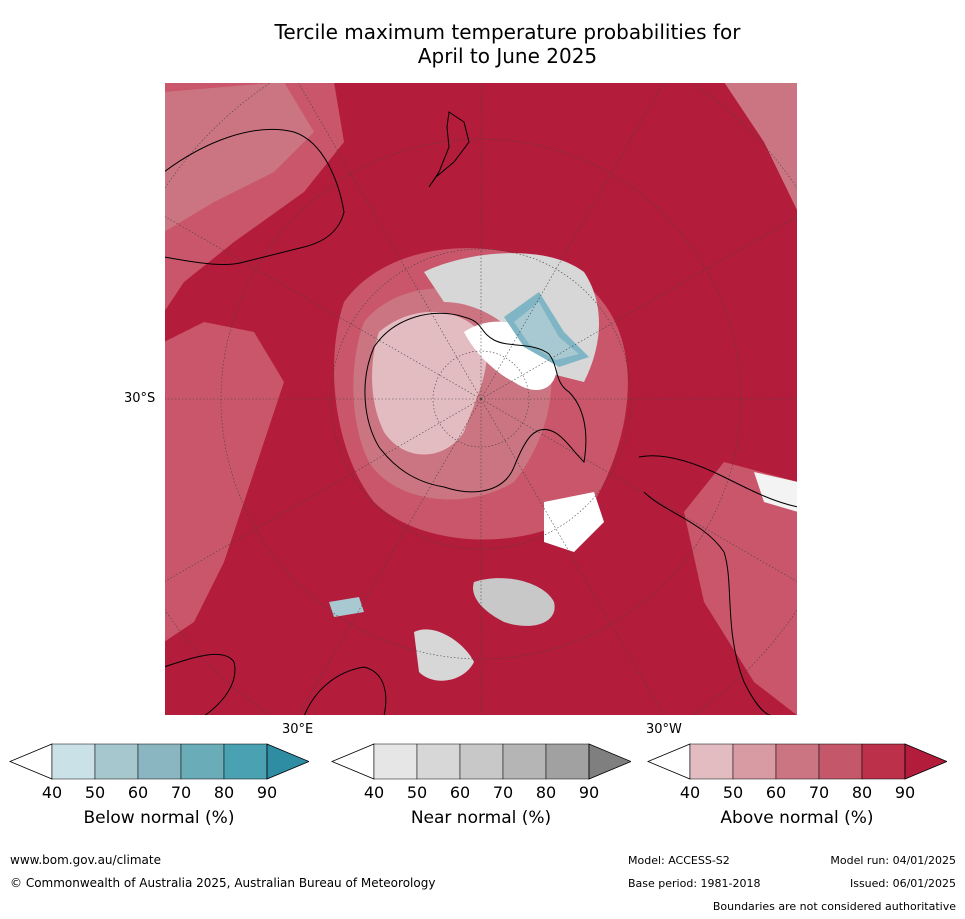 This screenshot has width=965, height=919. I want to click on below-normal-patch-lower-left, so click(346, 607).